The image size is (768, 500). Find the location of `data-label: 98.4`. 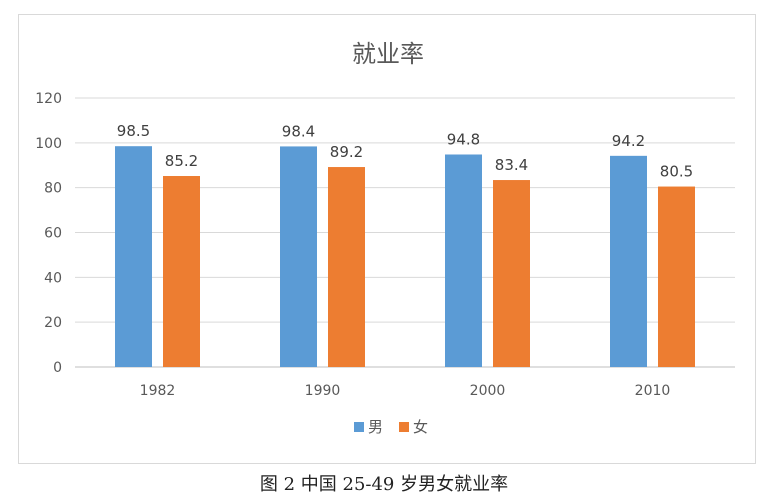

data-label: 98.4 is located at coordinates (298, 131).